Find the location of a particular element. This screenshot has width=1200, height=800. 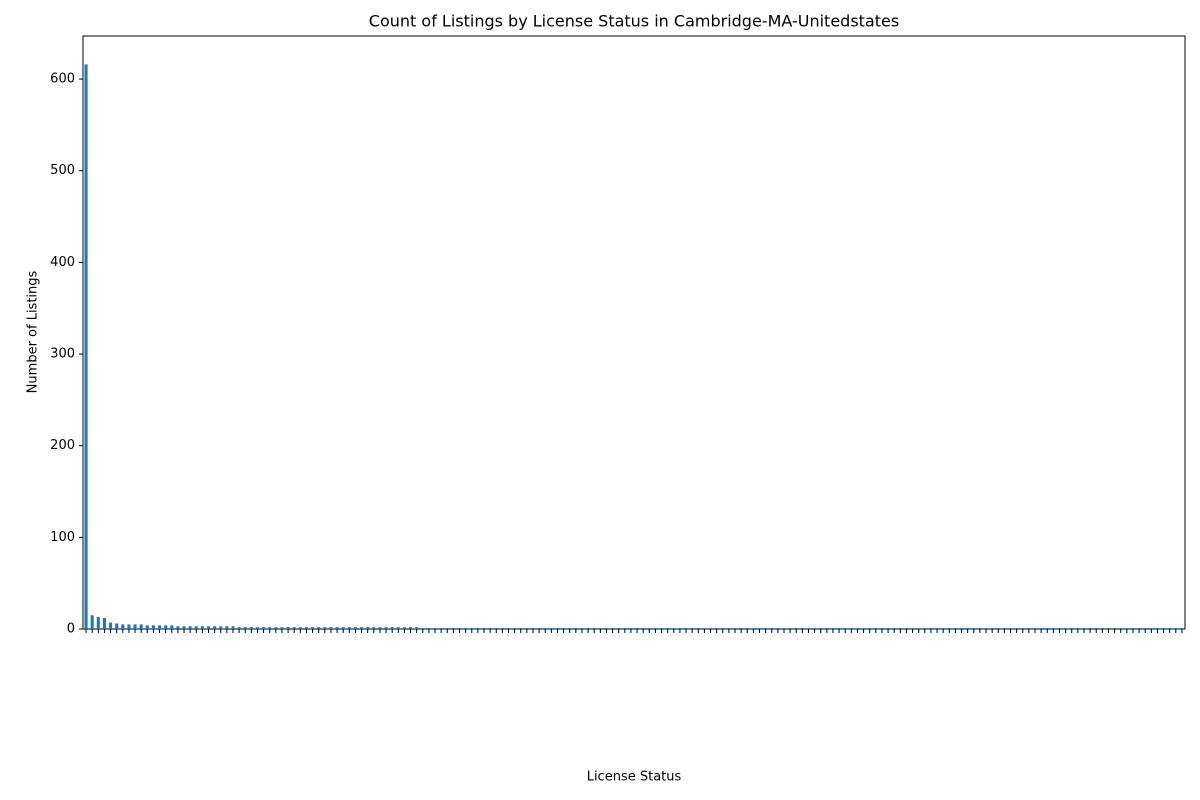

y-tick-label: 400 is located at coordinates (62, 262).